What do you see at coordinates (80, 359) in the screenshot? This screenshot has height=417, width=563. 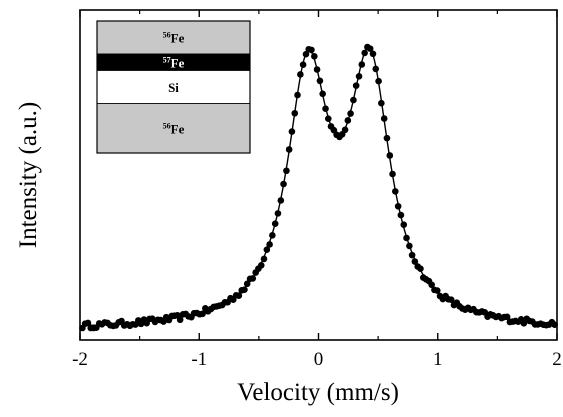 I see `x-tick-label: -2` at bounding box center [80, 359].